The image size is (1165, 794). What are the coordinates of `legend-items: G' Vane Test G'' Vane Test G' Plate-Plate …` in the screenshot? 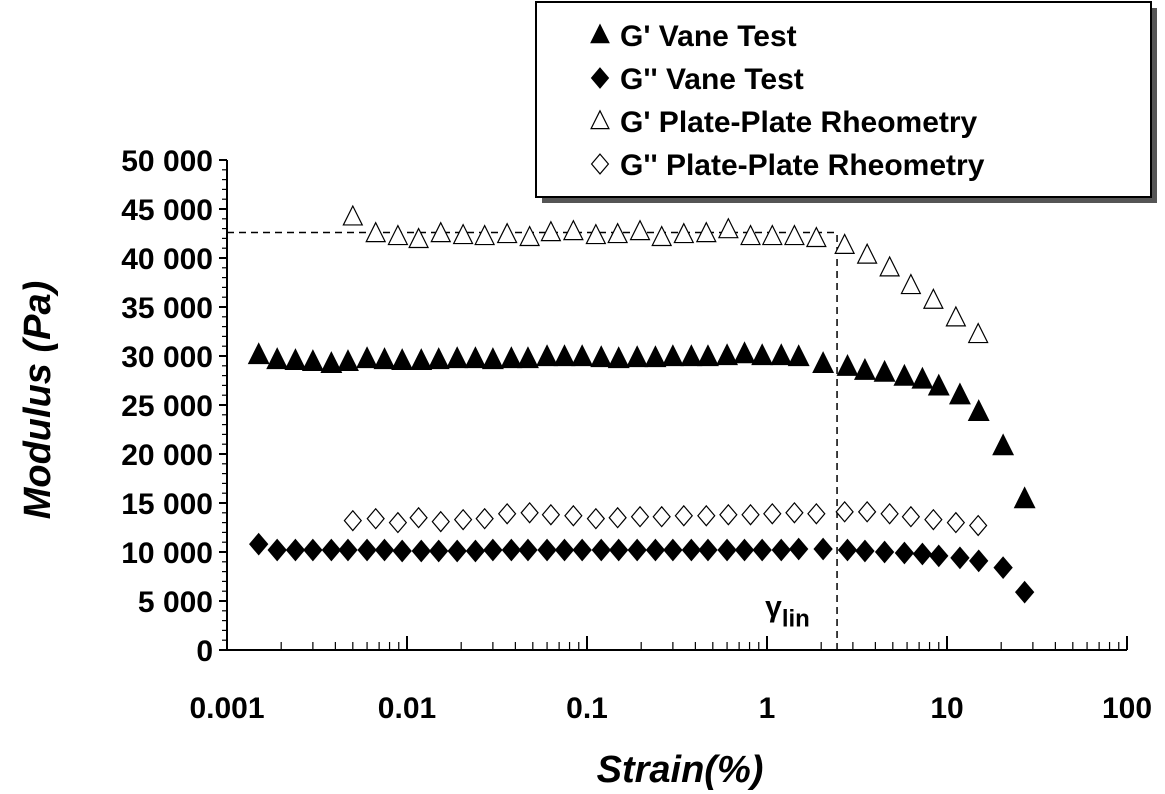 It's located at (787, 101).